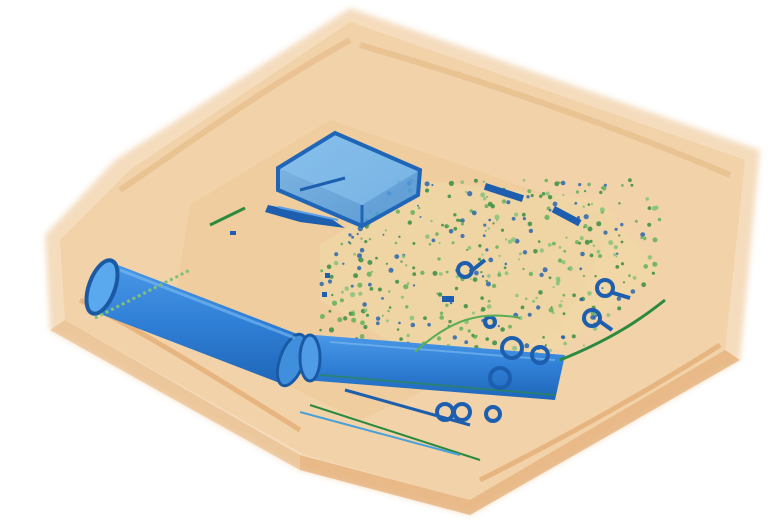 The width and height of the screenshot is (774, 523). Describe the element at coordinates (196, 323) in the screenshot. I see `cylinder-bottle` at that location.